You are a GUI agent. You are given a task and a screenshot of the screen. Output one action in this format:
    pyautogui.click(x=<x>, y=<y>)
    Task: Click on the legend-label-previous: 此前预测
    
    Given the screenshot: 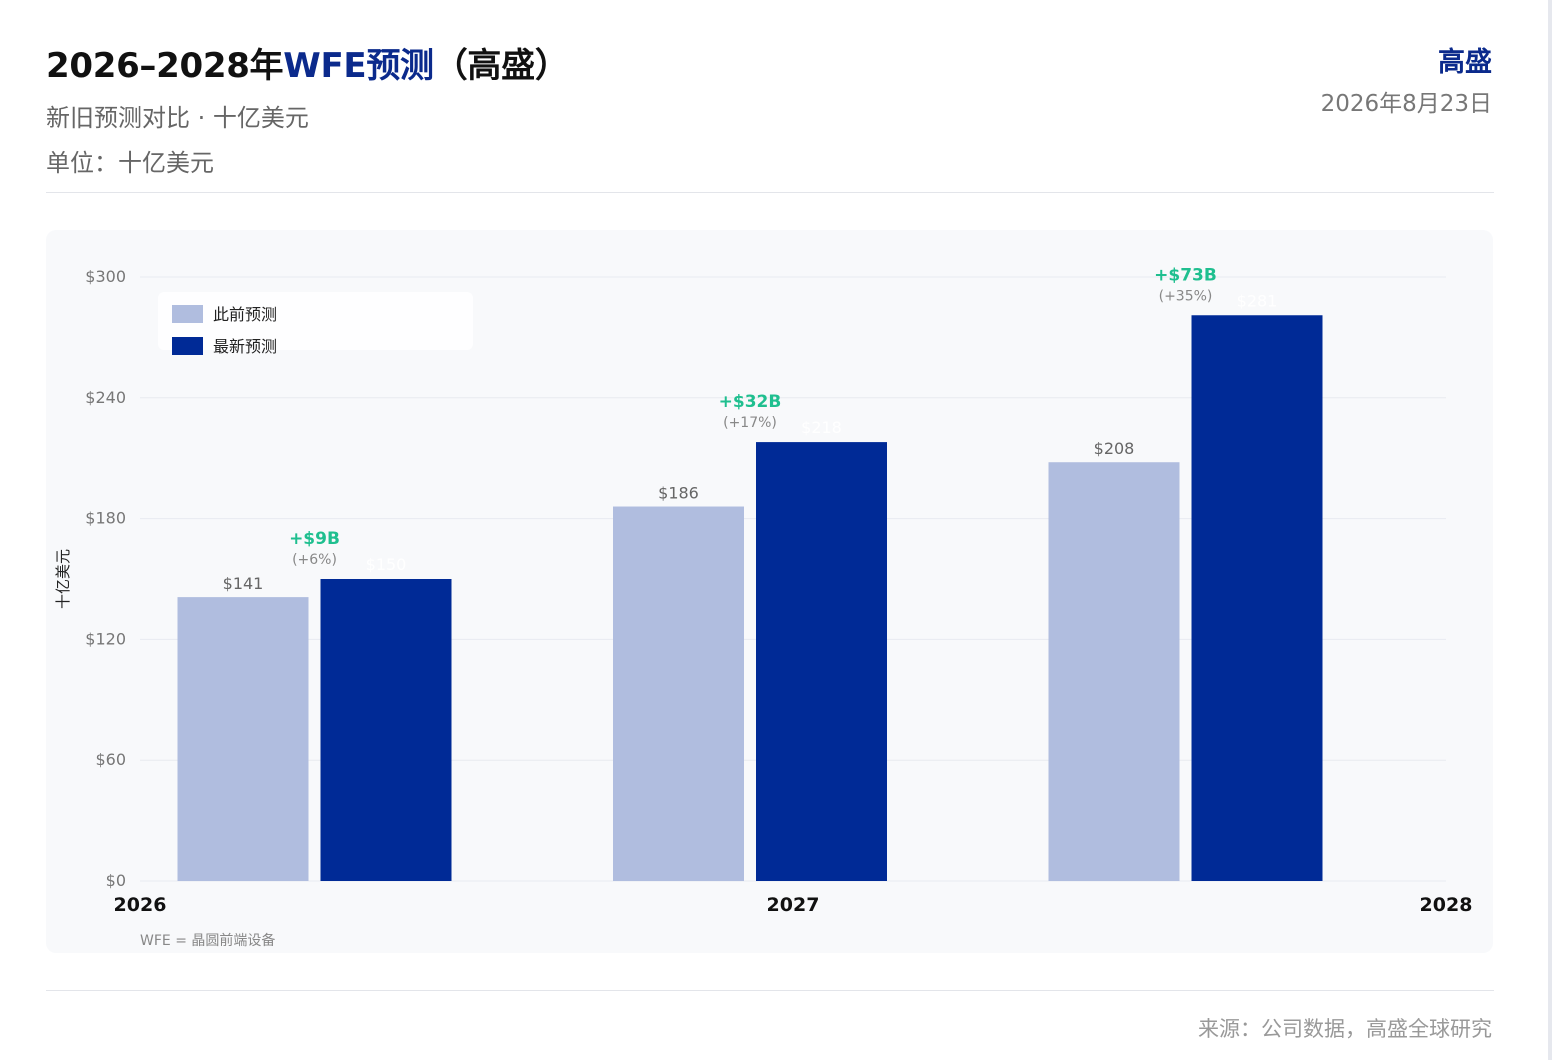 What is the action you would take?
    pyautogui.click(x=245, y=314)
    